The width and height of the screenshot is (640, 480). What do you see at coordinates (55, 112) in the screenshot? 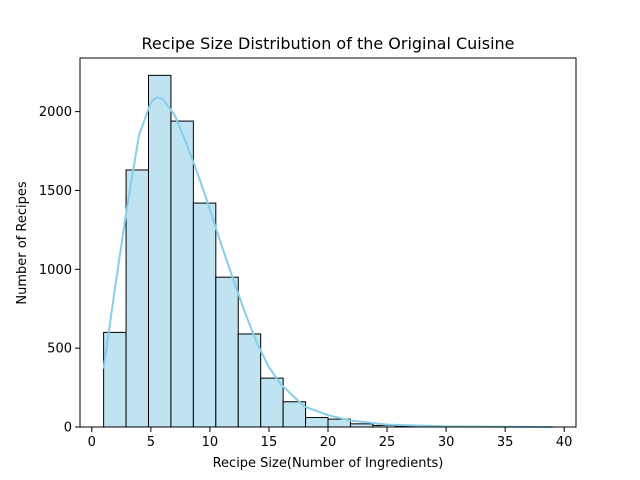
I see `y-tick-label: 2000` at bounding box center [55, 112].